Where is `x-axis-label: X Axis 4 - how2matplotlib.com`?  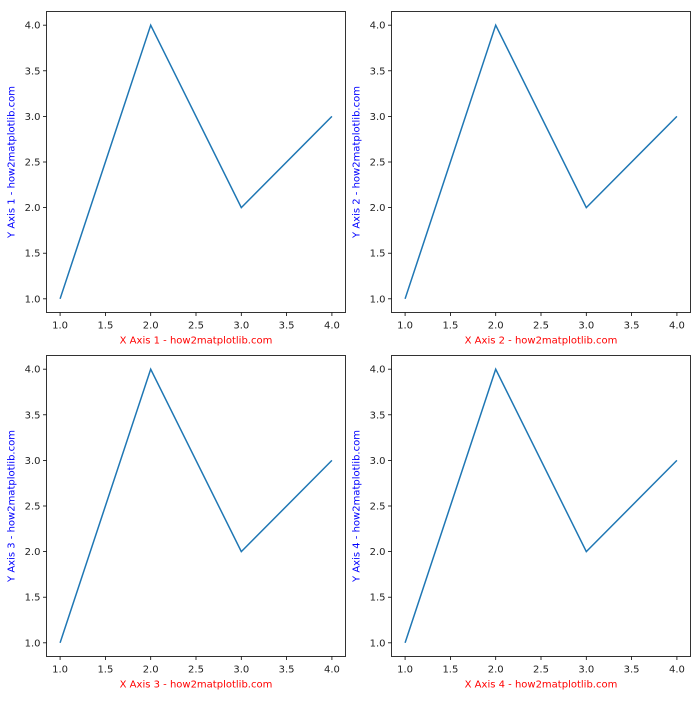 x-axis-label: X Axis 4 - how2matplotlib.com is located at coordinates (541, 685).